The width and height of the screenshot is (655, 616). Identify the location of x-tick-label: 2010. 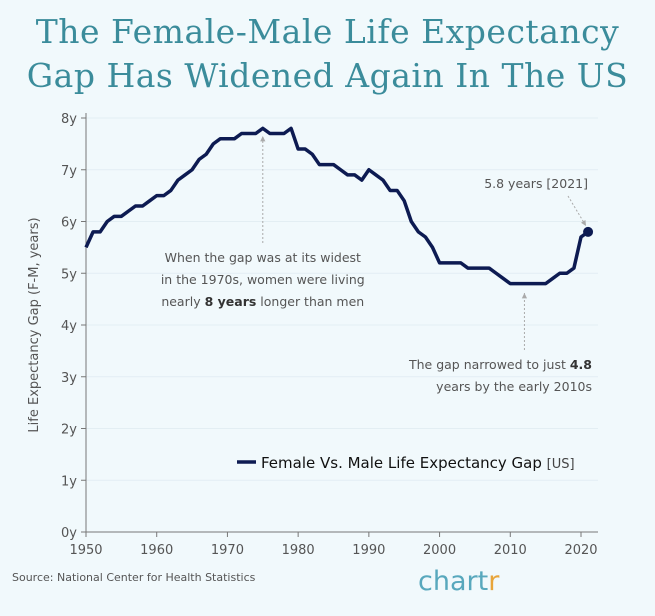
(510, 550).